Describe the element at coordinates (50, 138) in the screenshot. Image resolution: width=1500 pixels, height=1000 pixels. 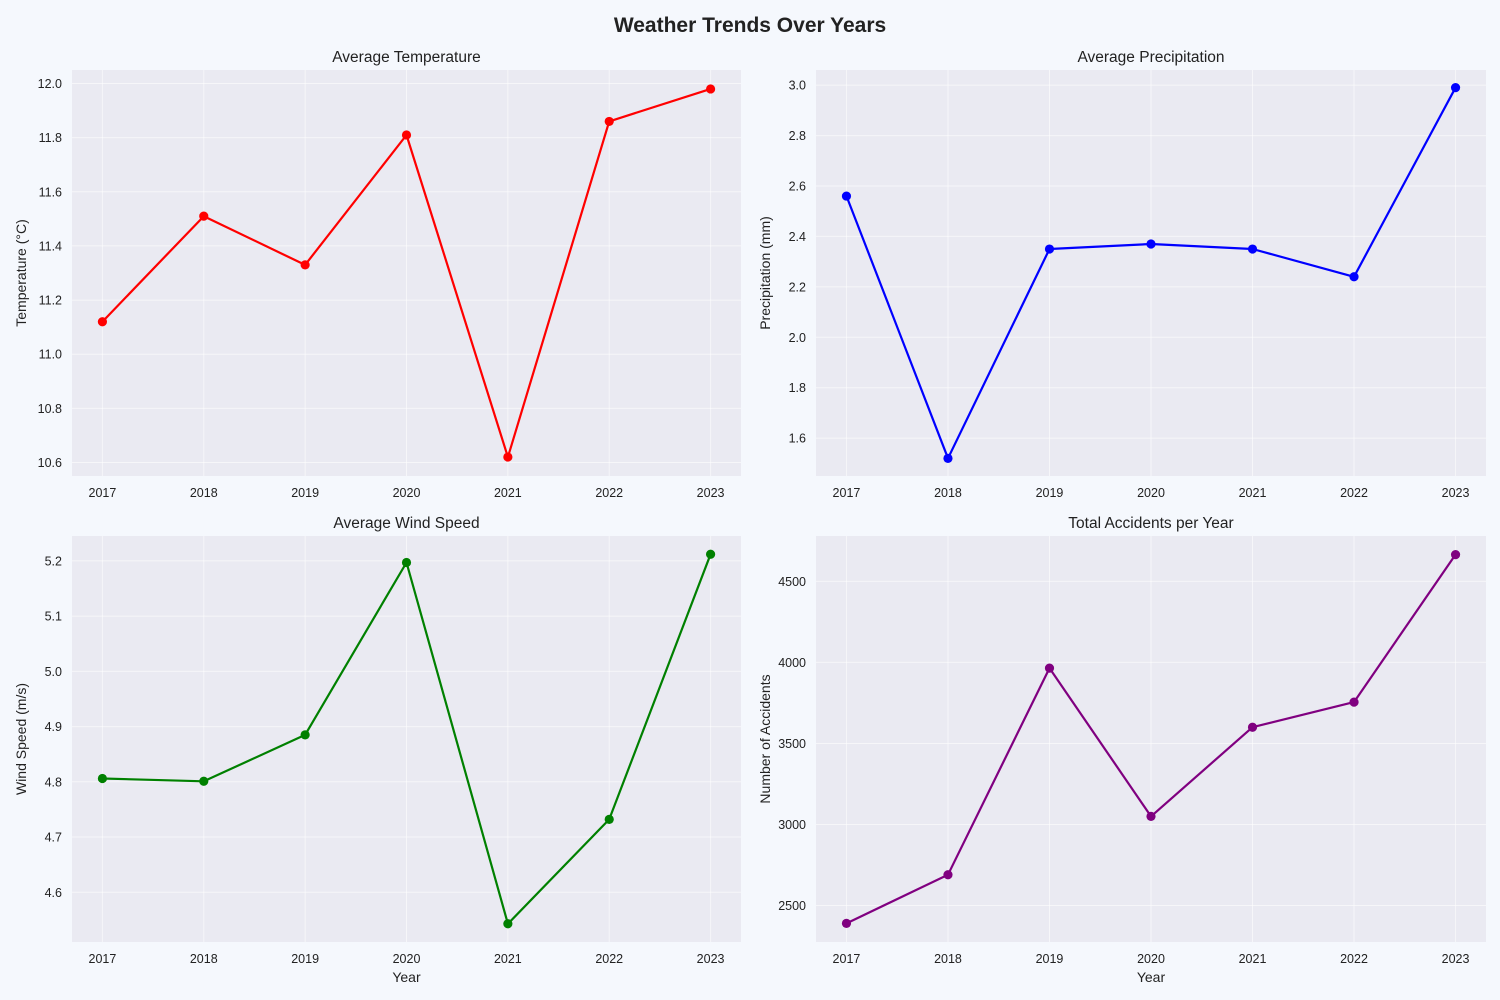
I see `y-tick-label: 11.8` at that location.